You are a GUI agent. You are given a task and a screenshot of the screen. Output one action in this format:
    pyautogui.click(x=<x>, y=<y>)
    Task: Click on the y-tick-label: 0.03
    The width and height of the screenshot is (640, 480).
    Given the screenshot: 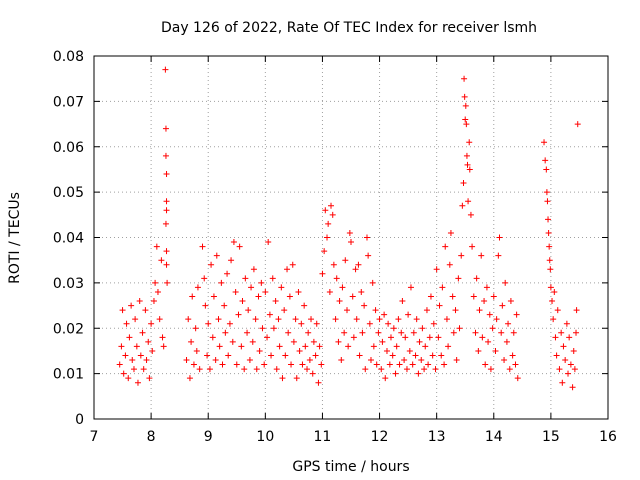 What is the action you would take?
    pyautogui.click(x=68, y=284)
    